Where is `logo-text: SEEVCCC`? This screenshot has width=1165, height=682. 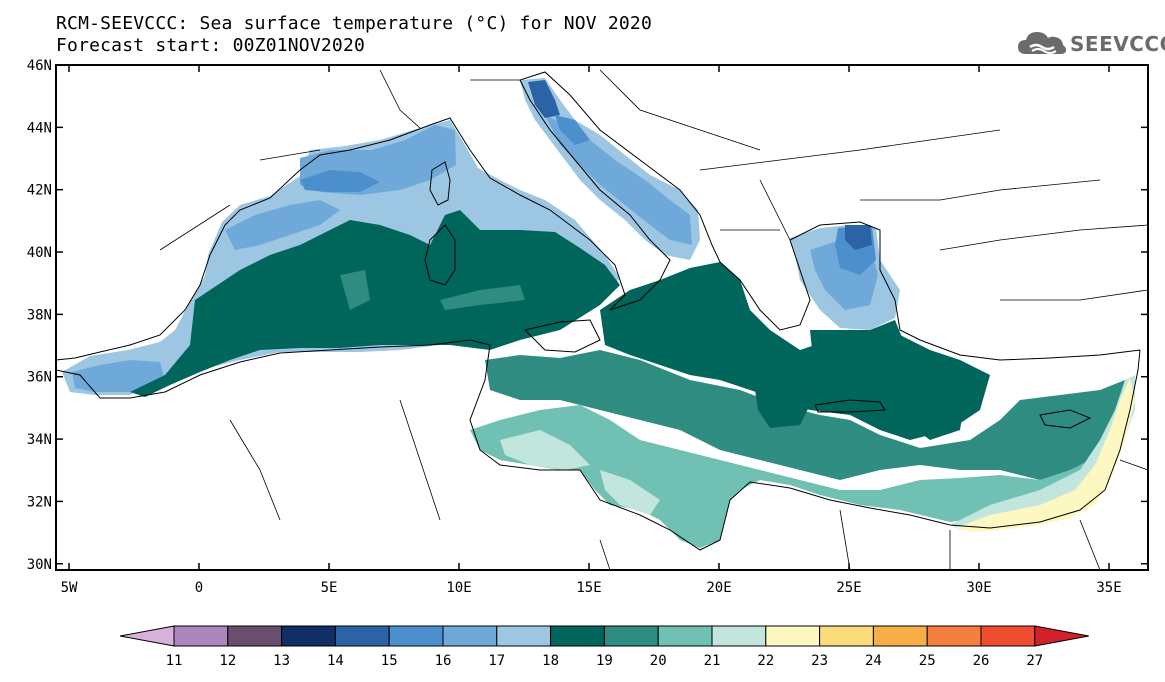 logo-text: SEEVCCC is located at coordinates (1117, 44).